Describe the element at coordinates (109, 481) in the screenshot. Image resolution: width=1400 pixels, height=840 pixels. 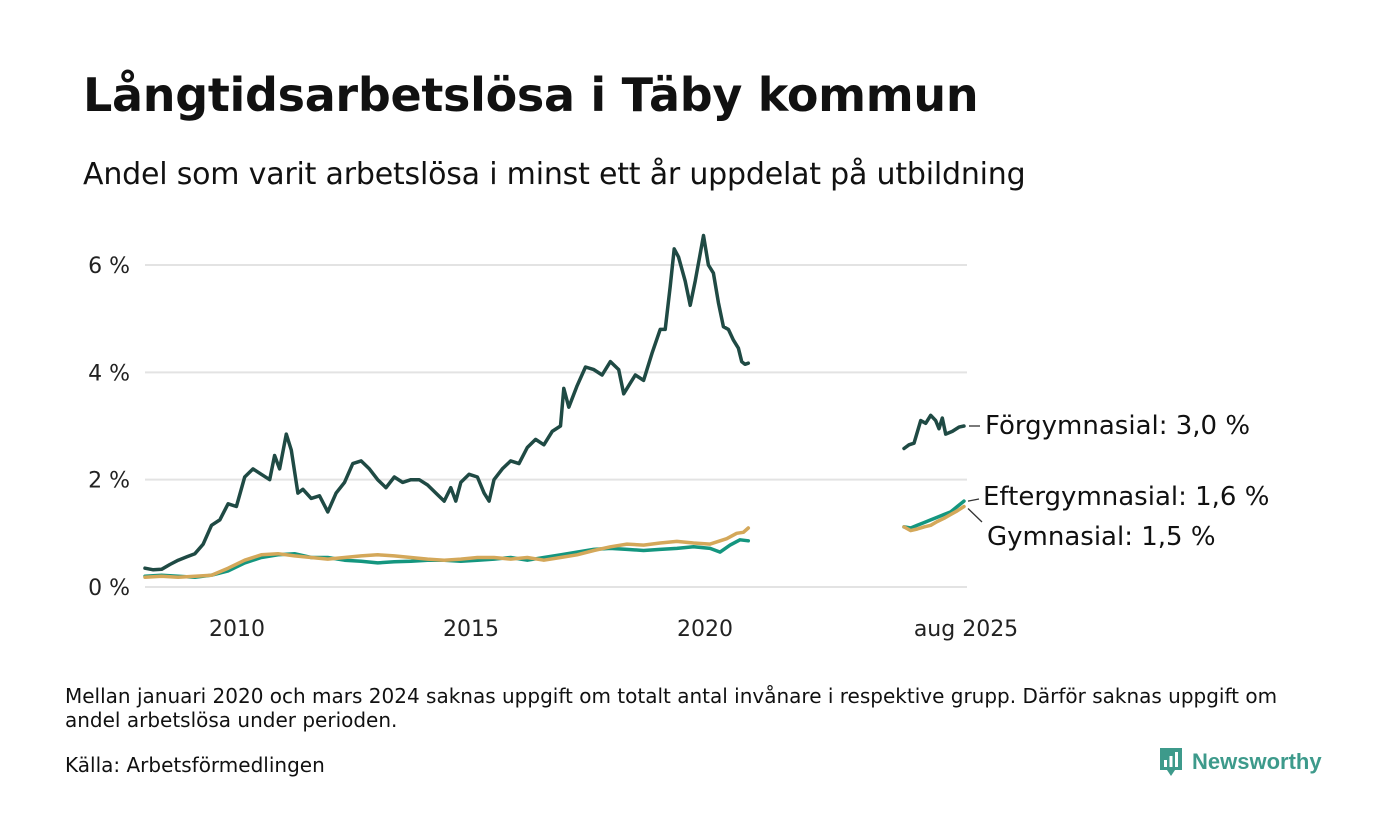
I see `y-tick-label: 2 %` at that location.